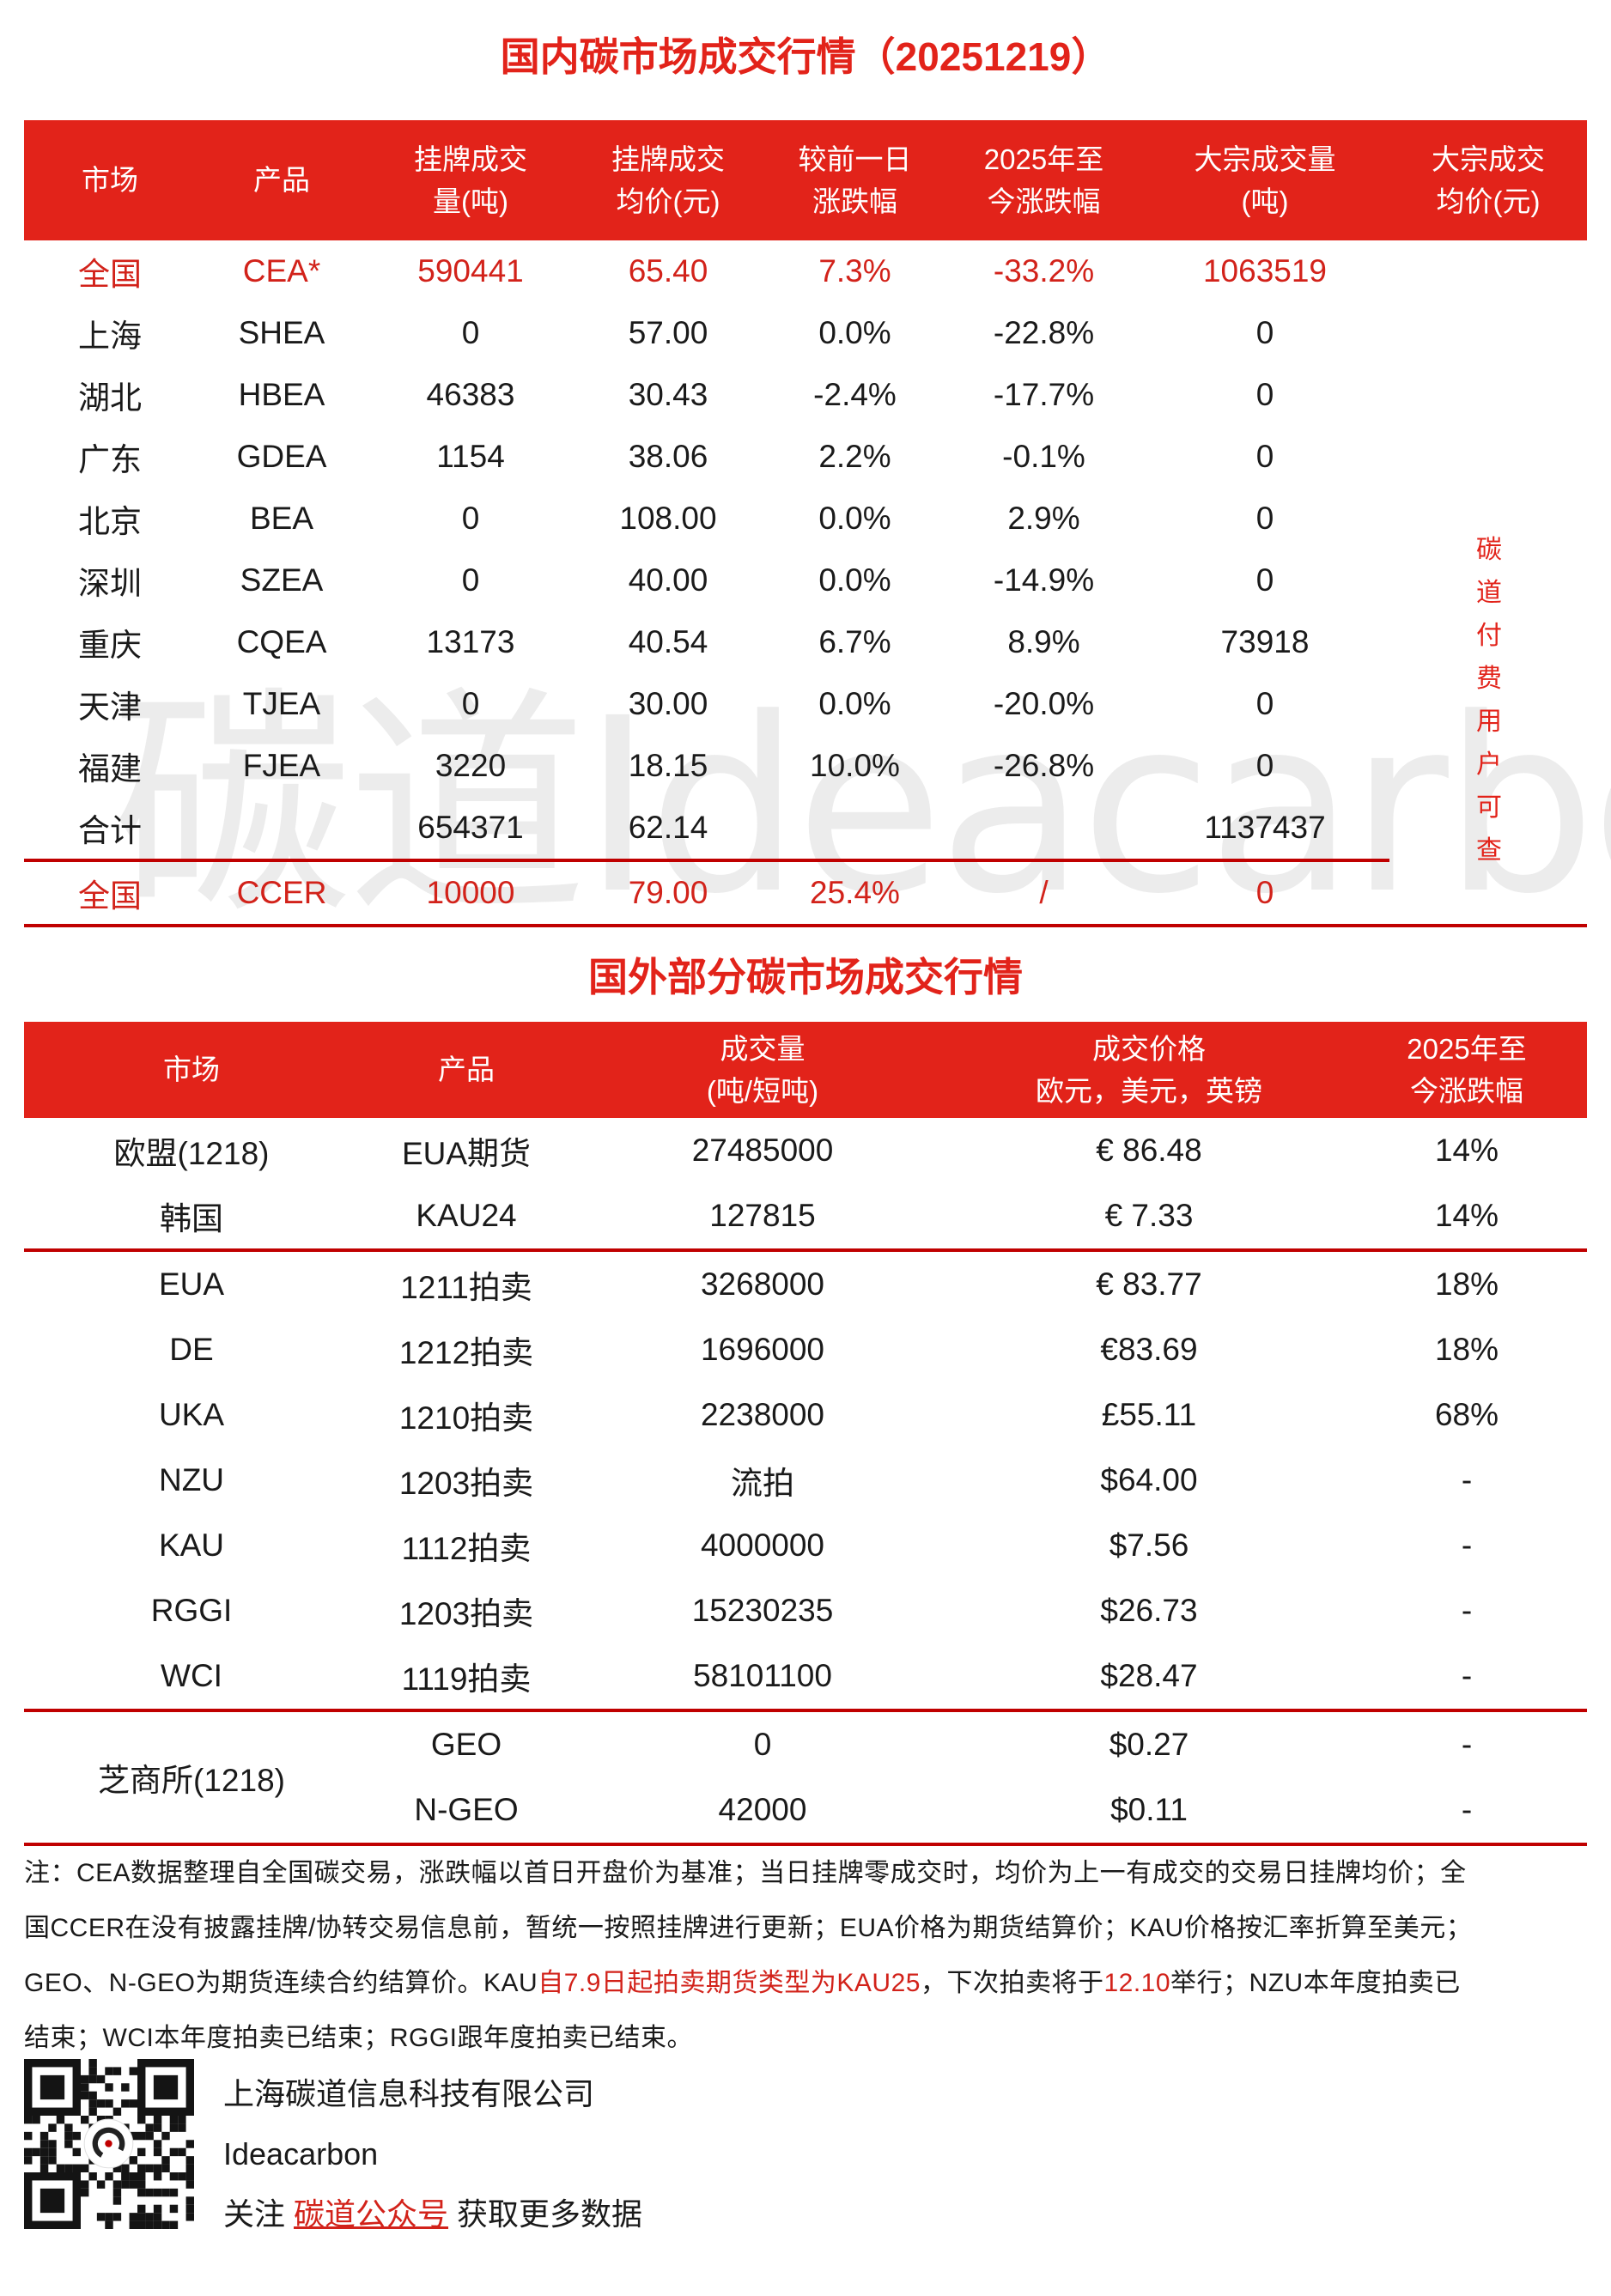  I want to click on table-row: UKA 1210拍卖 2238000 £55.11 68%, so click(806, 1415).